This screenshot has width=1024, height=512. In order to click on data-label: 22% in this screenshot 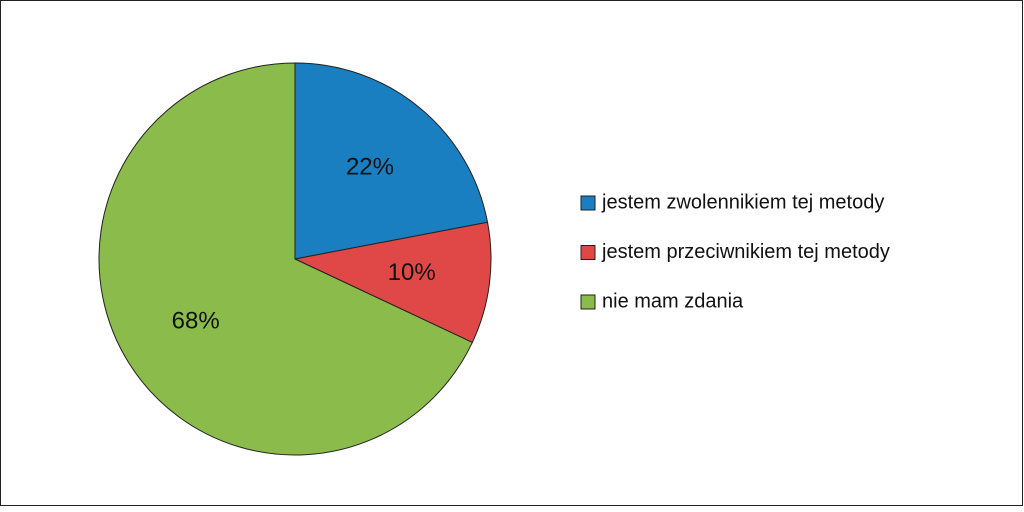, I will do `click(370, 167)`.